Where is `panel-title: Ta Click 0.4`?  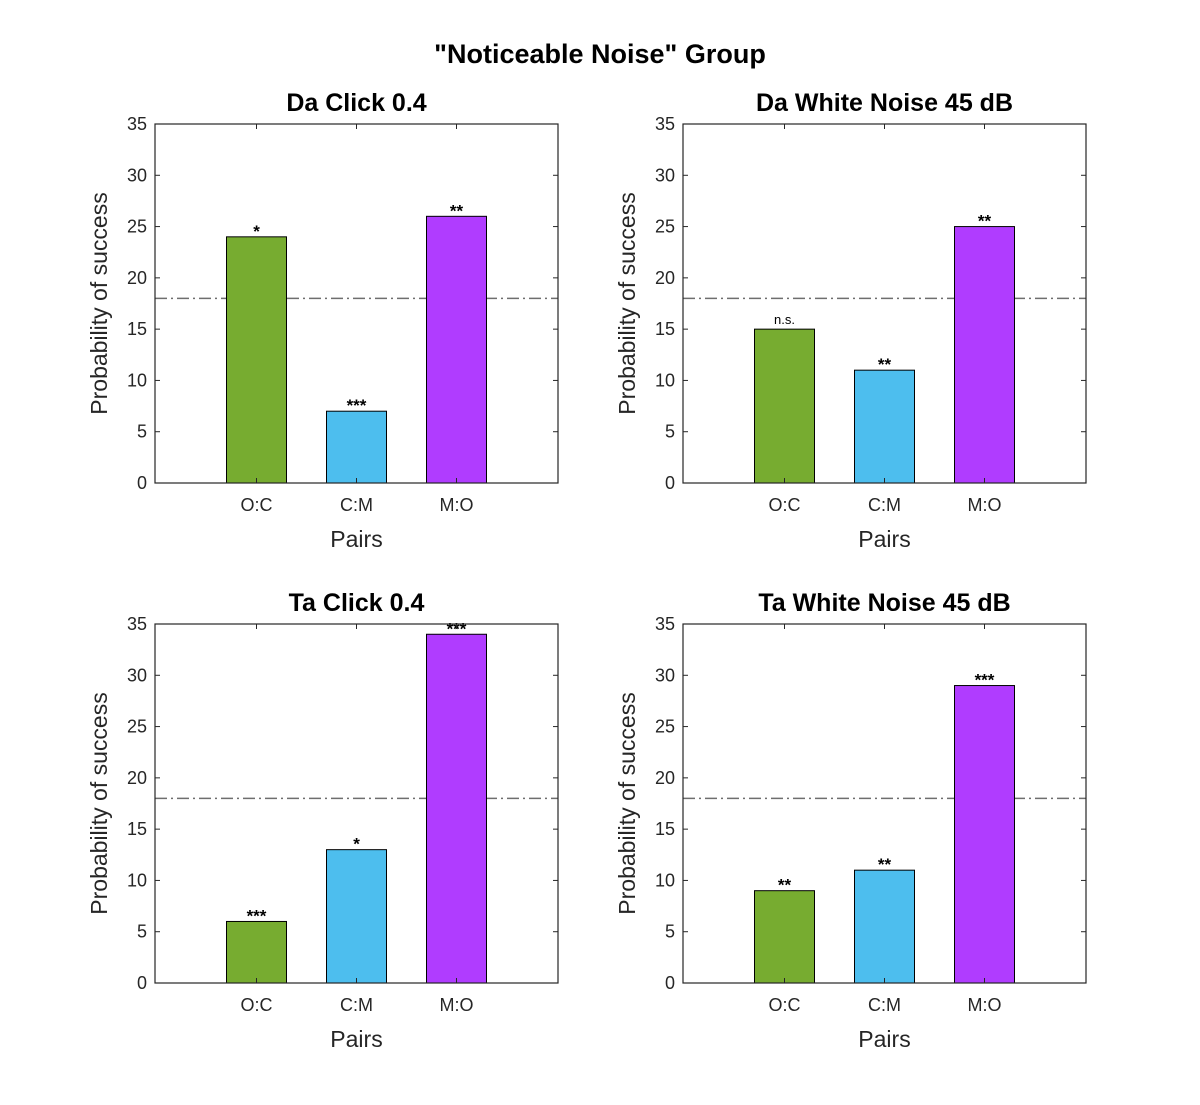 panel-title: Ta Click 0.4 is located at coordinates (357, 603).